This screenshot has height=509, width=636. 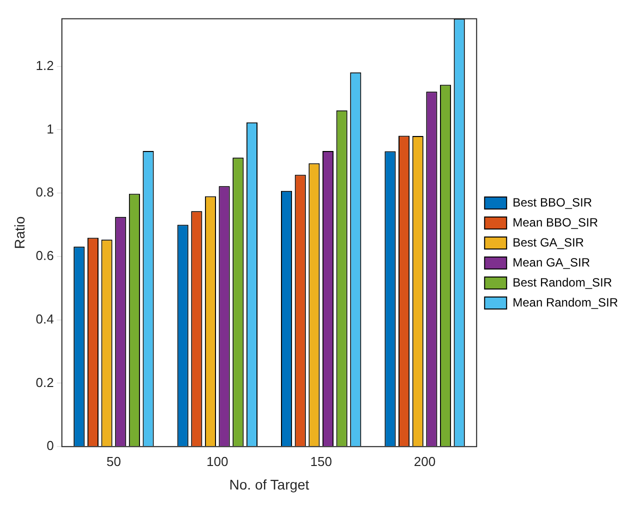 What do you see at coordinates (50, 446) in the screenshot?
I see `y-tick-label: 0` at bounding box center [50, 446].